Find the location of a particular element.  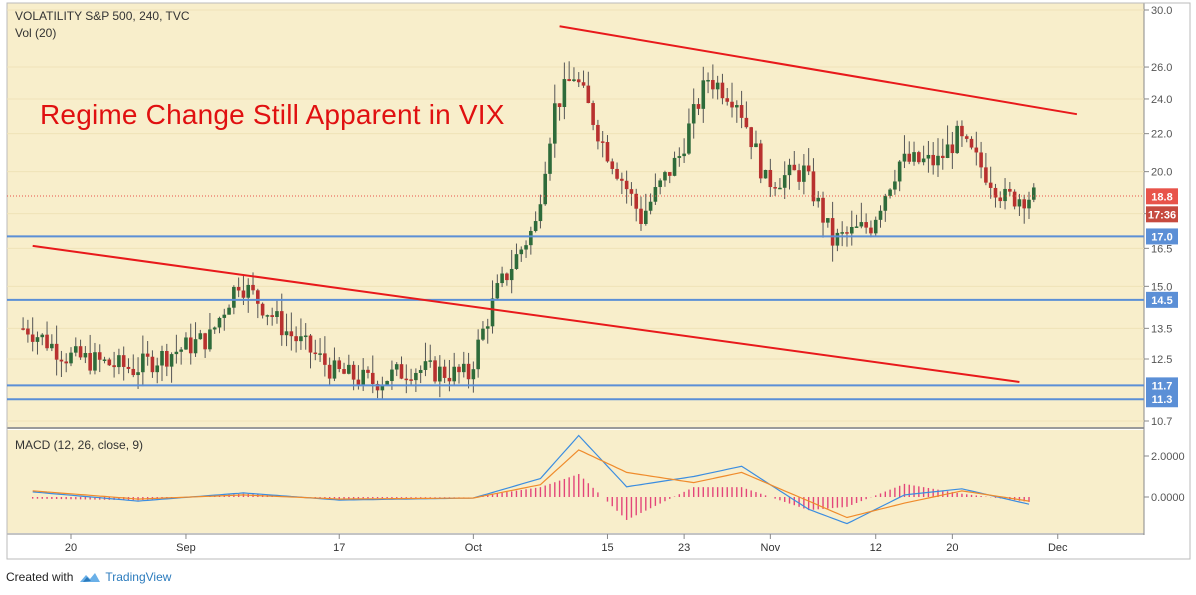

macd-tick-label: 2.0000 is located at coordinates (1168, 457).